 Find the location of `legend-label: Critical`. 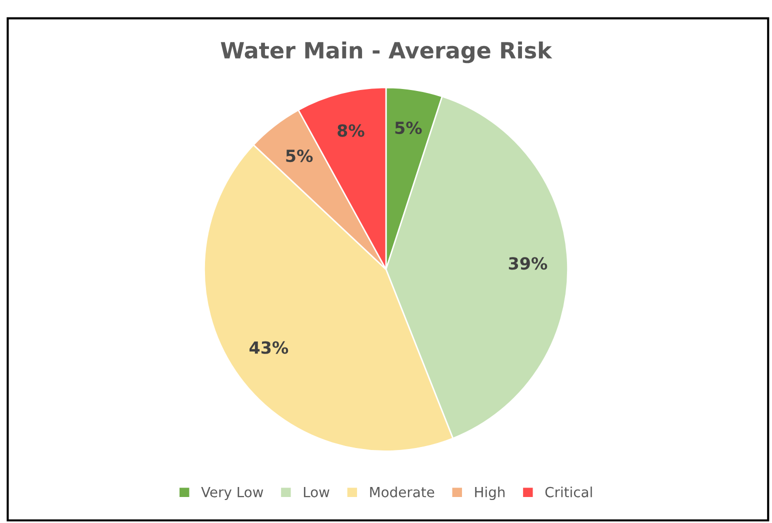

legend-label: Critical is located at coordinates (568, 492).